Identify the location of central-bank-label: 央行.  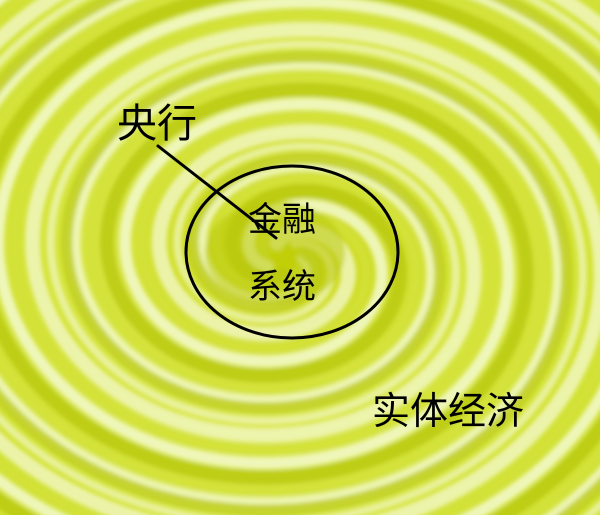
(157, 124).